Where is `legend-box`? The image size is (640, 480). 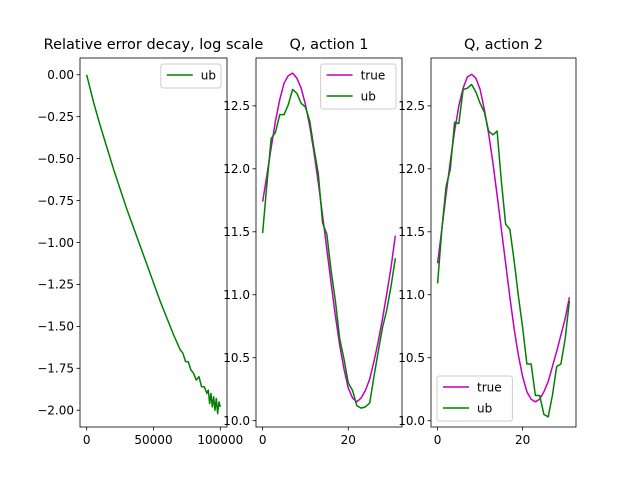
legend-box is located at coordinates (191, 76).